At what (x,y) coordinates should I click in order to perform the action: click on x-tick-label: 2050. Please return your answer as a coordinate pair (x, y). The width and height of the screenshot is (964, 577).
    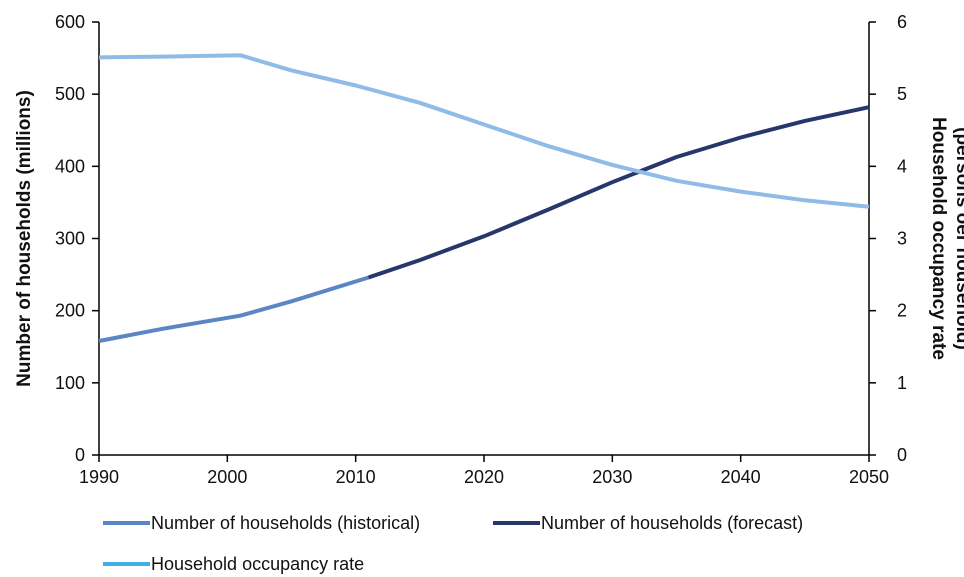
    Looking at the image, I should click on (869, 477).